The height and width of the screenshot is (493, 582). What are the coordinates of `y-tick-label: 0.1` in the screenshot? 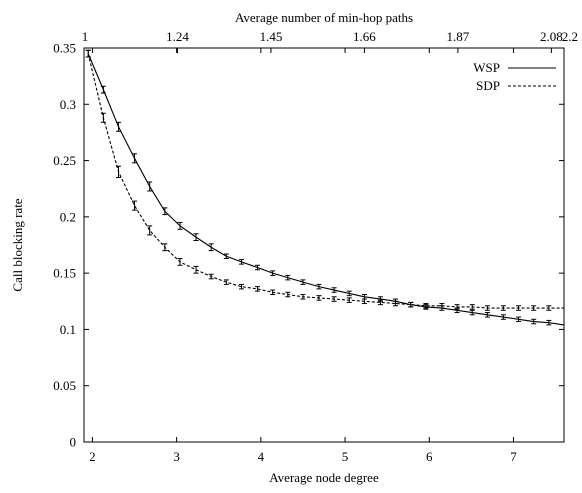 It's located at (68, 329).